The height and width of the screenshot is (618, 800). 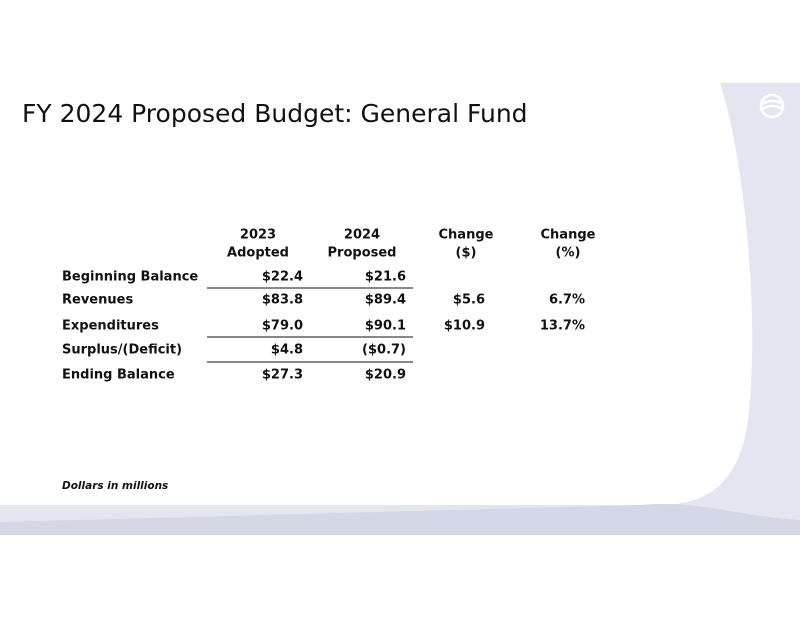 What do you see at coordinates (282, 277) in the screenshot?
I see `table-cell: $22.4` at bounding box center [282, 277].